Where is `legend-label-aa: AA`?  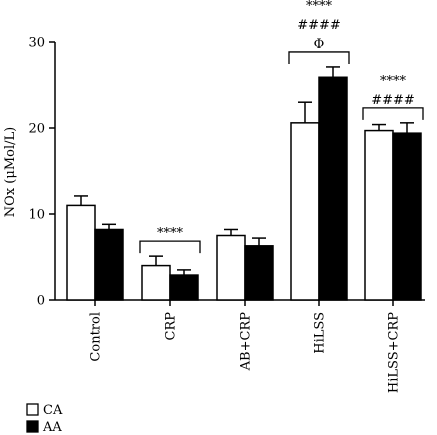 legend-label-aa: AA is located at coordinates (52, 427).